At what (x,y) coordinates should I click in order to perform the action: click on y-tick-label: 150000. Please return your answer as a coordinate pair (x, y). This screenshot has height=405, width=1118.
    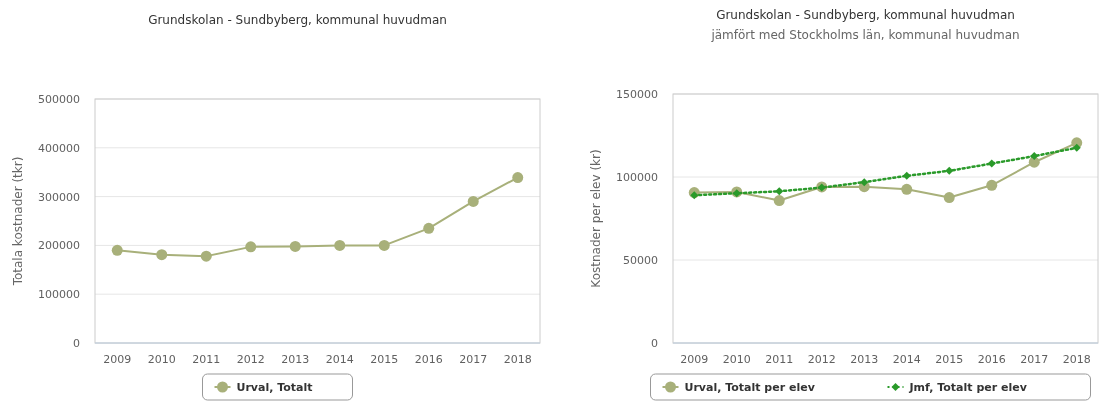
    Looking at the image, I should click on (637, 94).